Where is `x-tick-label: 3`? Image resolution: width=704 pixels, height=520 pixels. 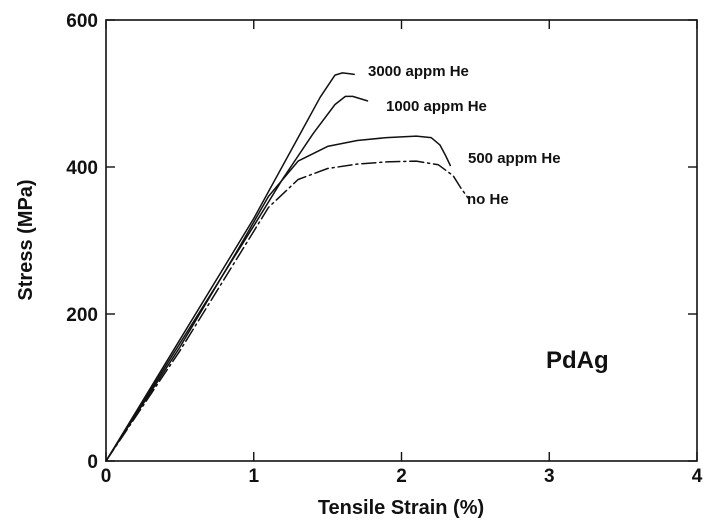
x-tick-label: 3 is located at coordinates (549, 476).